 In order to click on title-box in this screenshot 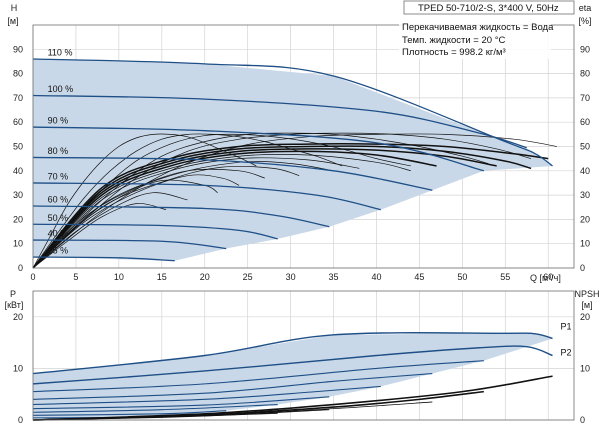, I will do `click(489, 7)`.